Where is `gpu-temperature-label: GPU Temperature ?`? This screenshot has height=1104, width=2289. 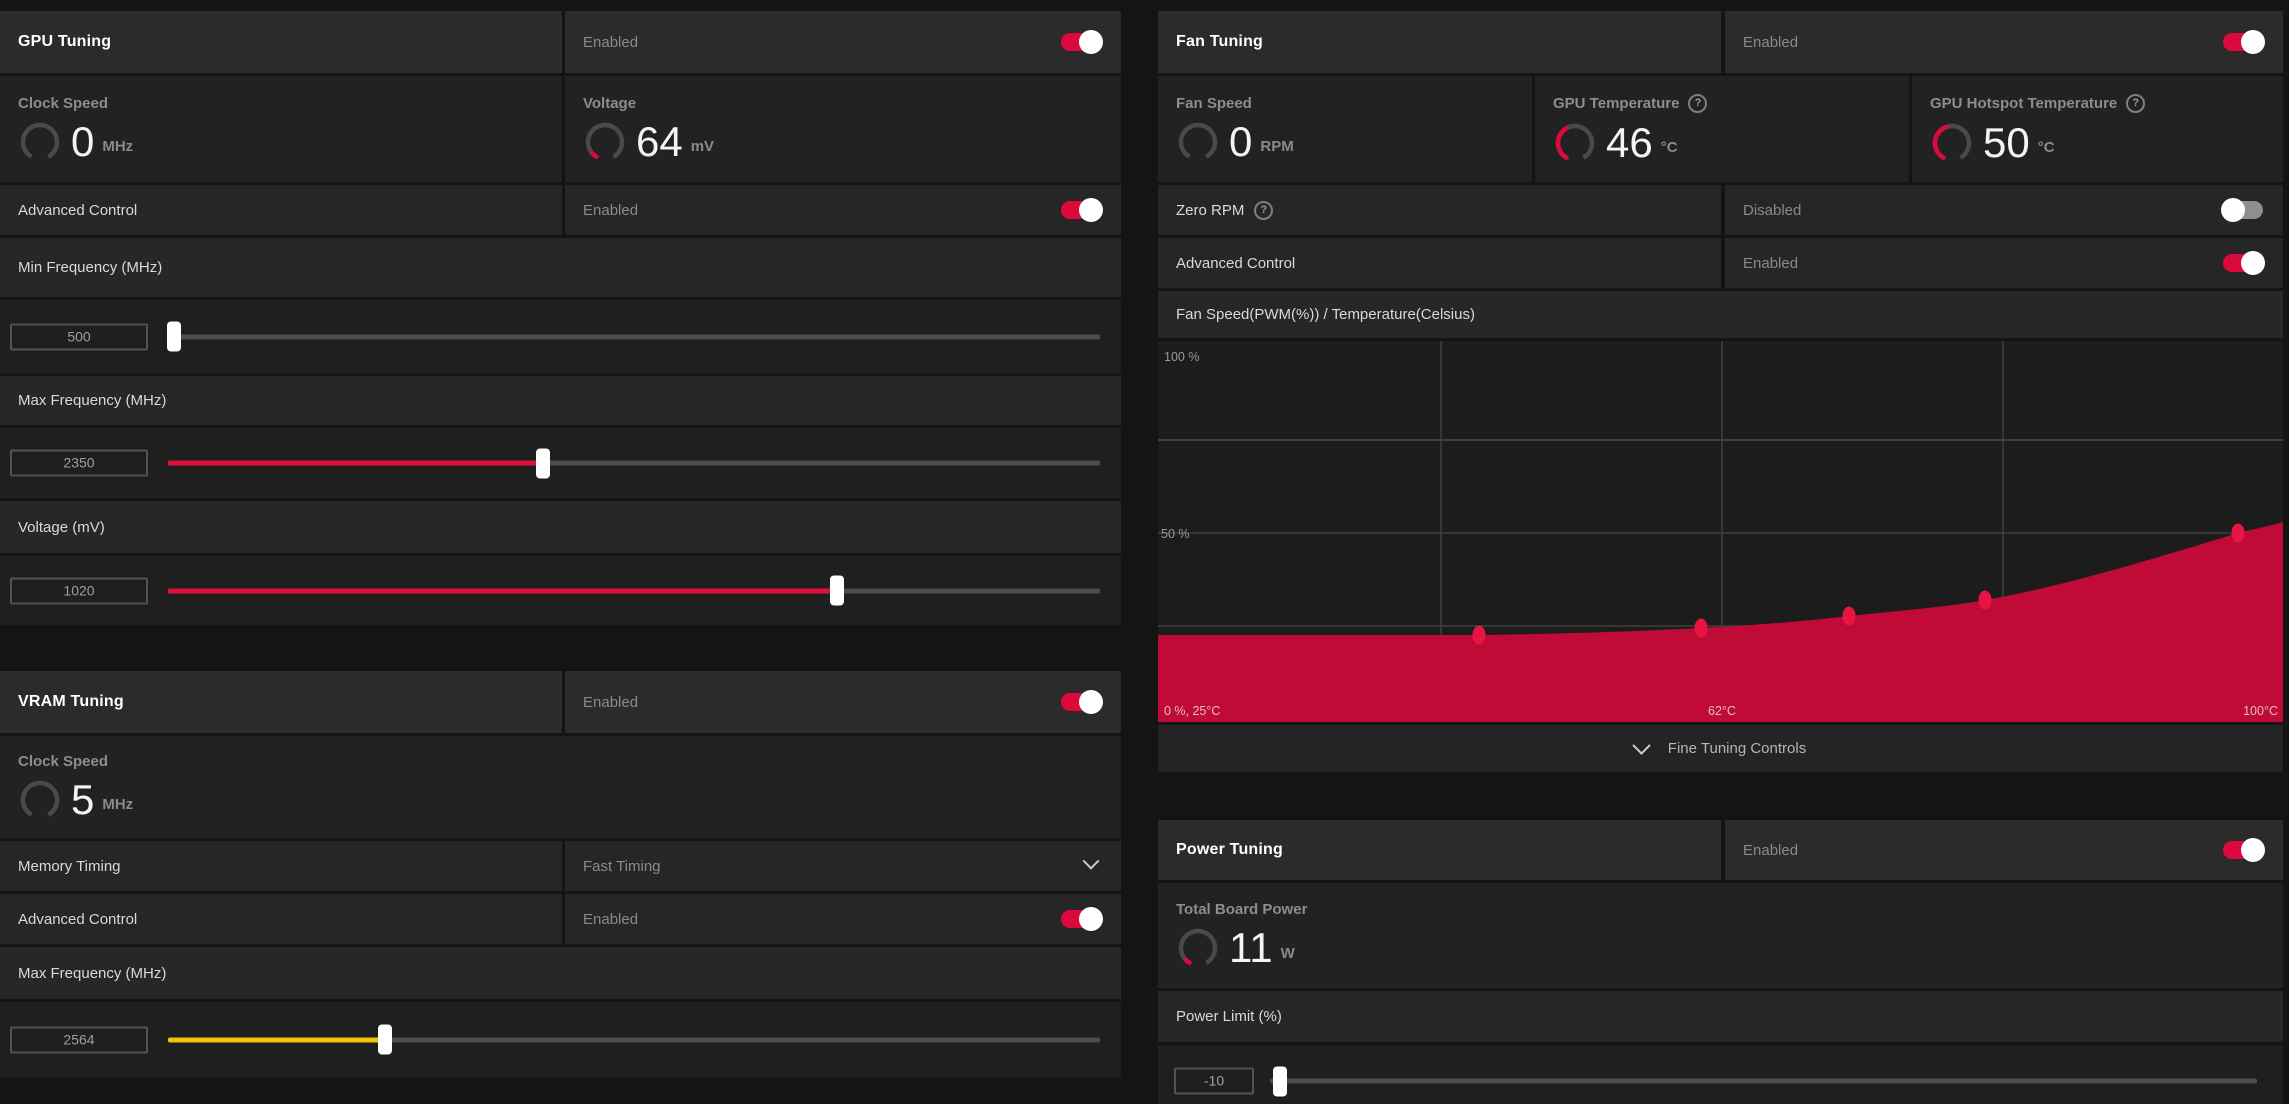 gpu-temperature-label: GPU Temperature ? is located at coordinates (1630, 103).